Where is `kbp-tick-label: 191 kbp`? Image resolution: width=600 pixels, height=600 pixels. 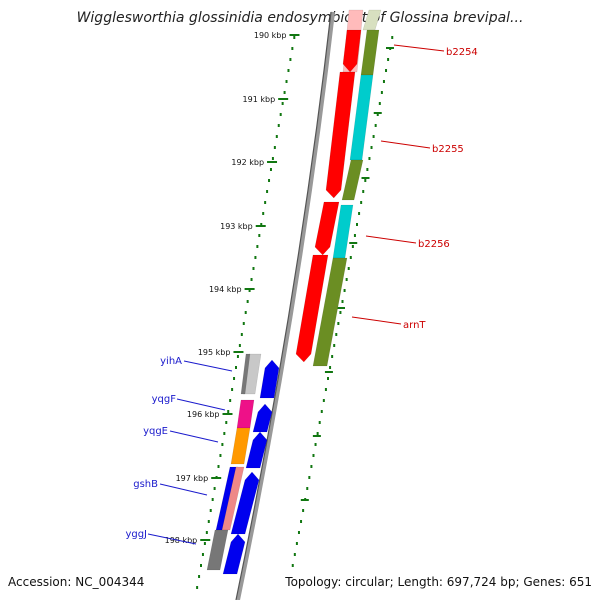 kbp-tick-label: 191 kbp is located at coordinates (259, 99).